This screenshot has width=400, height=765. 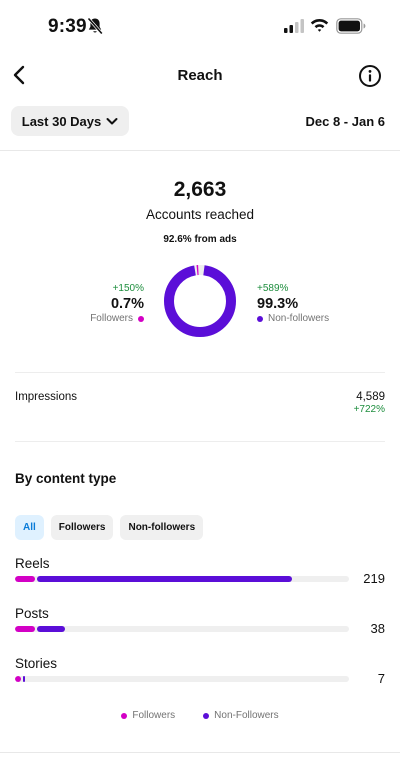 I want to click on content-type-title: By content type, so click(x=66, y=478).